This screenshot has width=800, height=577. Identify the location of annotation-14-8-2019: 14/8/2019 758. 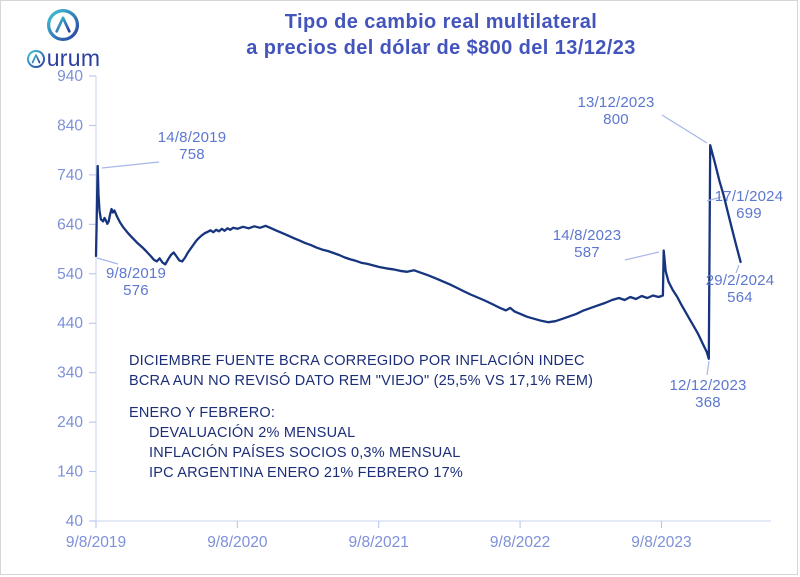
(192, 146).